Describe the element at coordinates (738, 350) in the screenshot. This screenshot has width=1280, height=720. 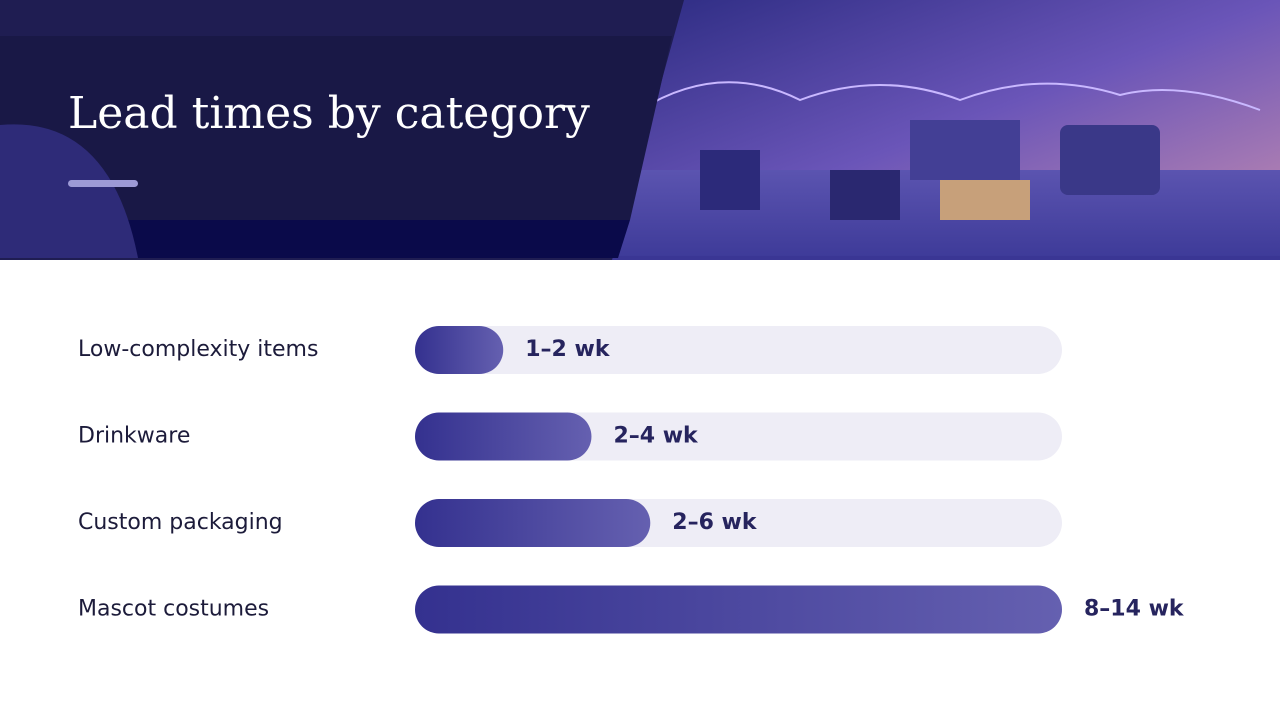
I see `bar-track` at that location.